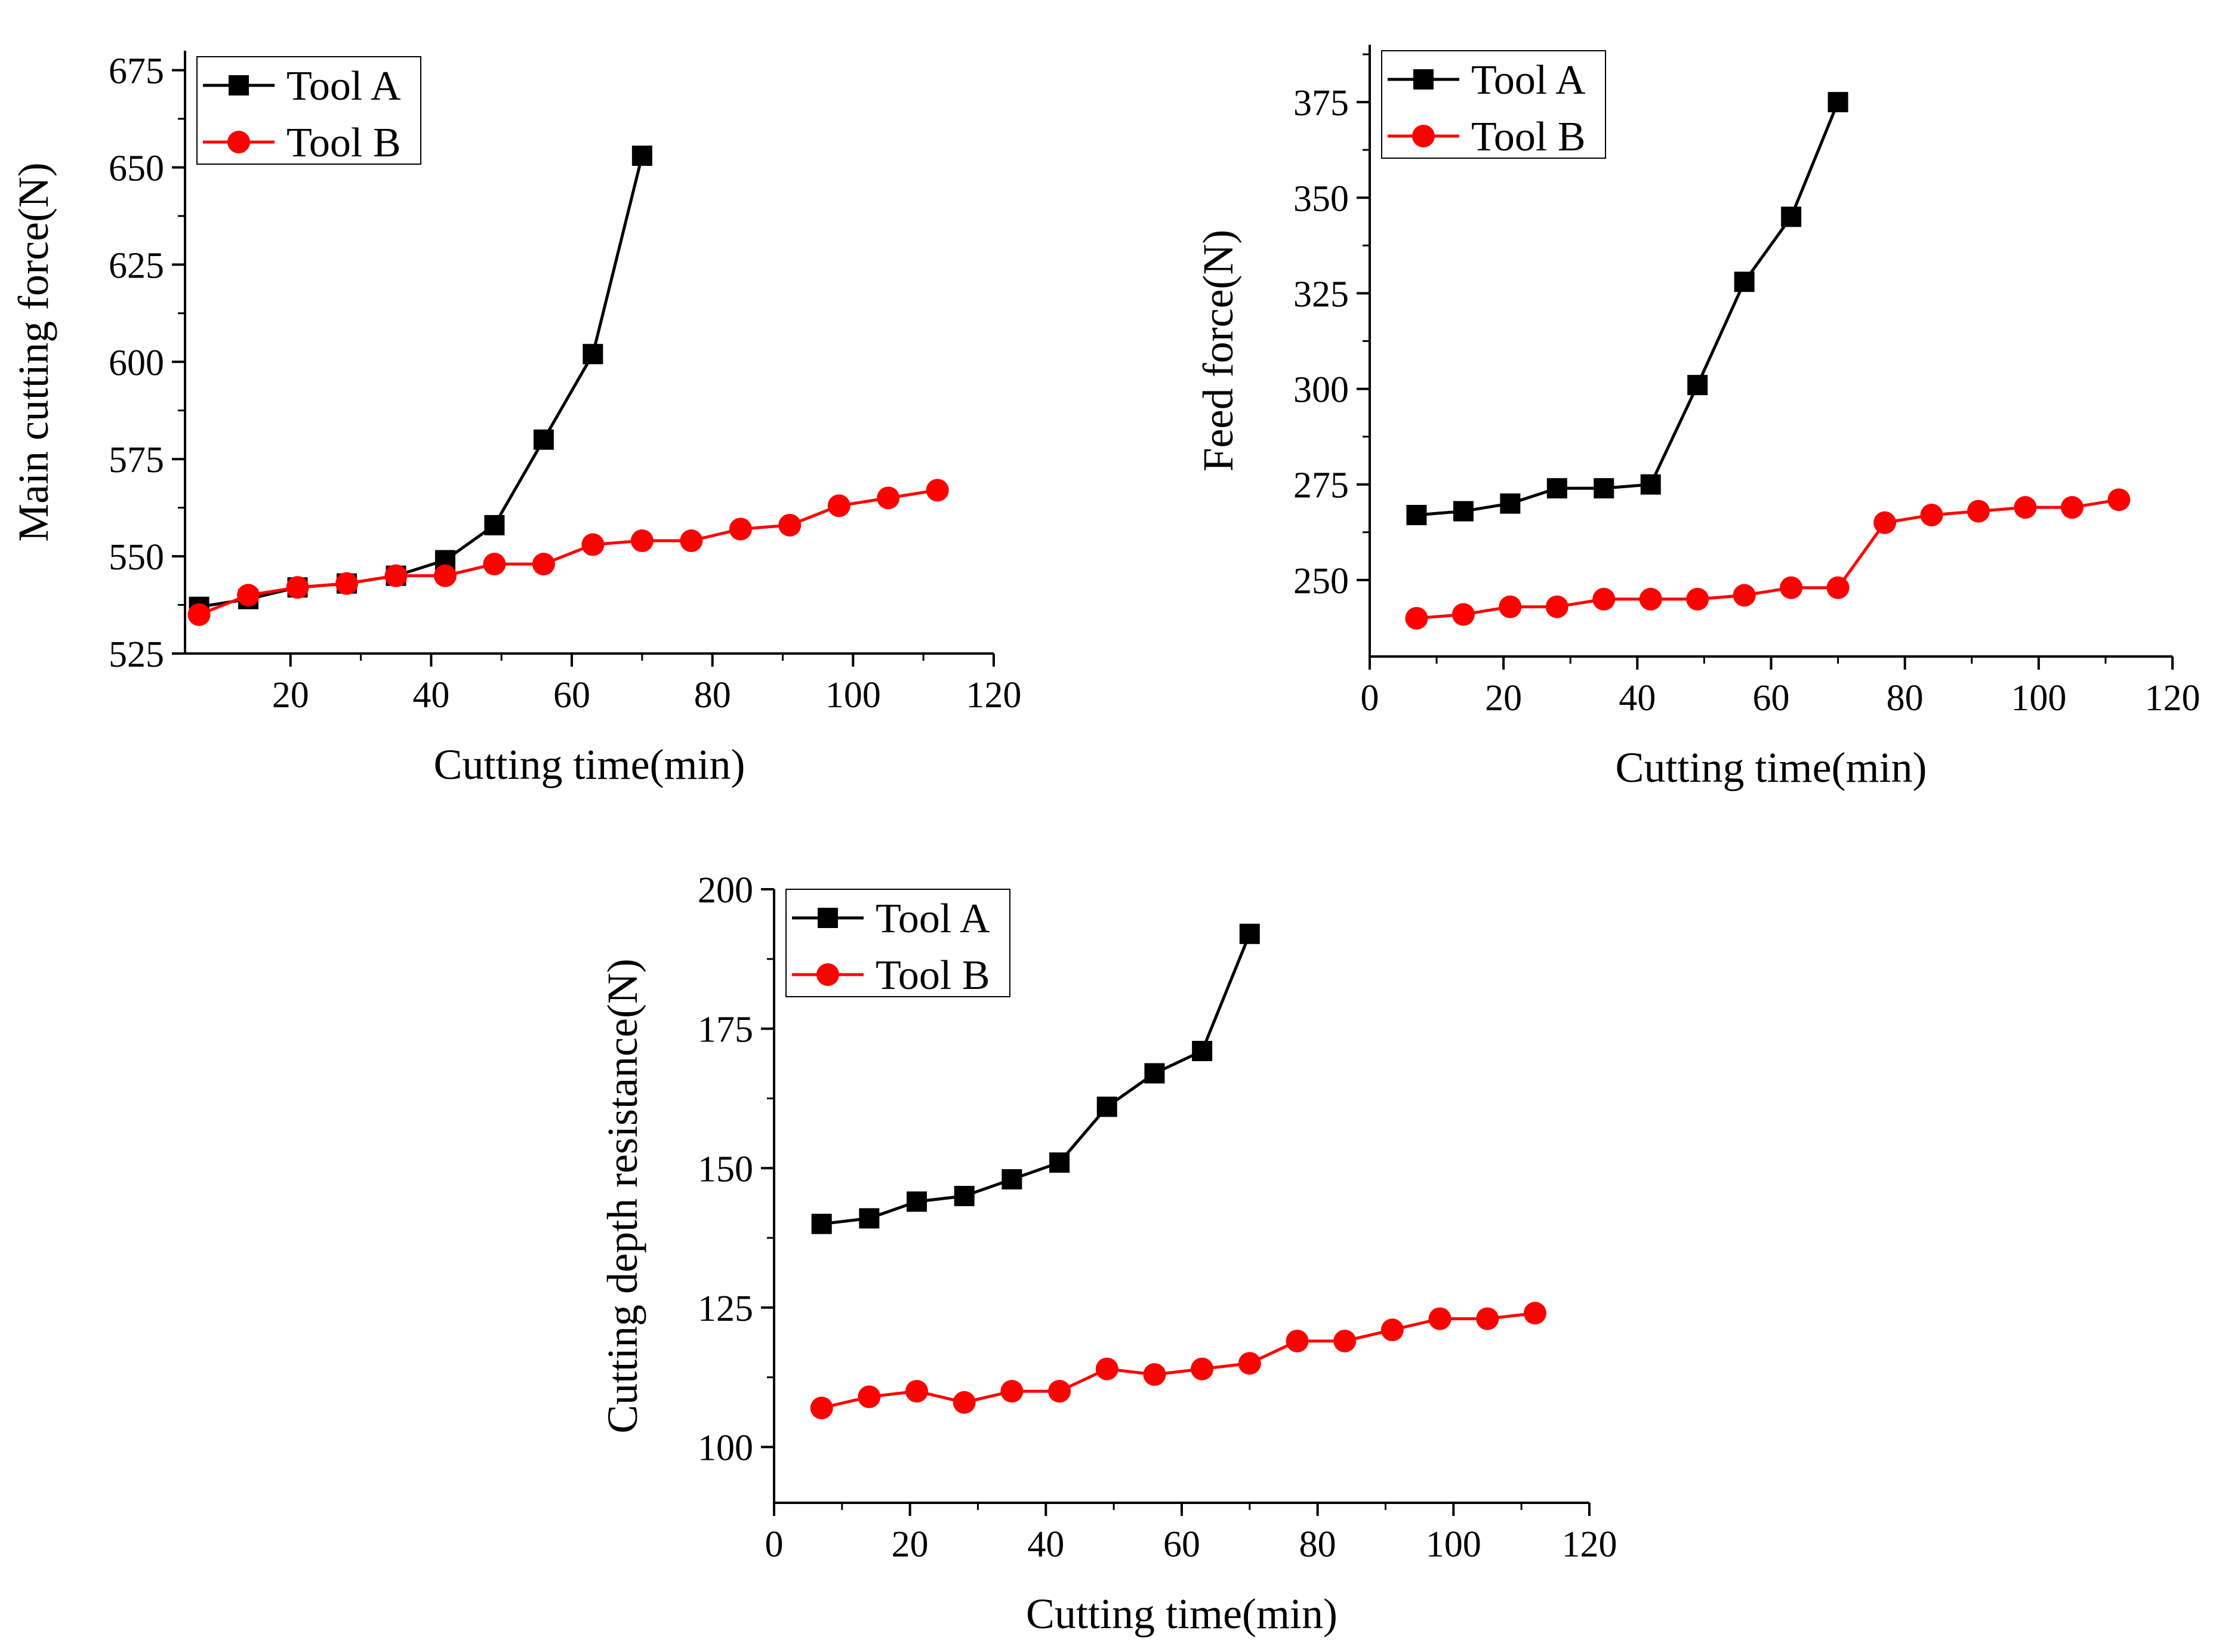 The image size is (2222, 1652). I want to click on y-tick-label: 125, so click(725, 1309).